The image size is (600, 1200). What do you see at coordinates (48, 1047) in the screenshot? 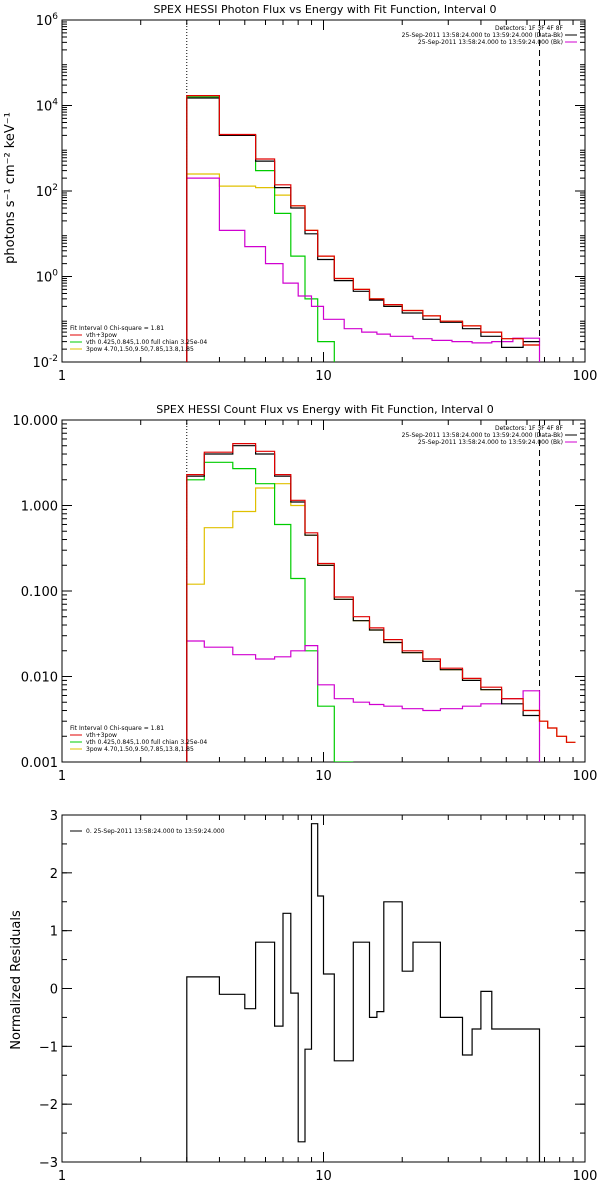
I see `y-tick-label: −1` at bounding box center [48, 1047].